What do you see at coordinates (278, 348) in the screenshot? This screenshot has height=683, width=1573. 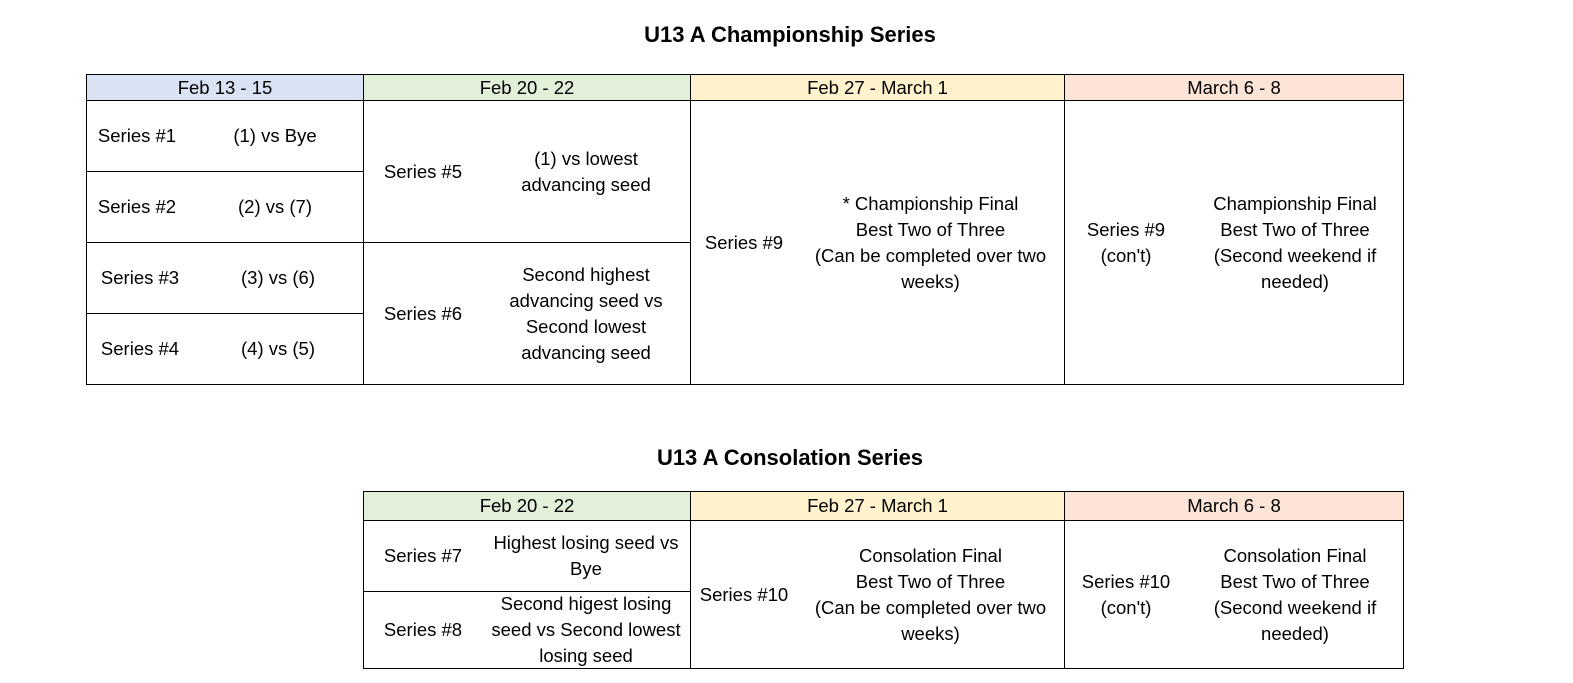 I see `series-matchup: (4) vs (5)` at bounding box center [278, 348].